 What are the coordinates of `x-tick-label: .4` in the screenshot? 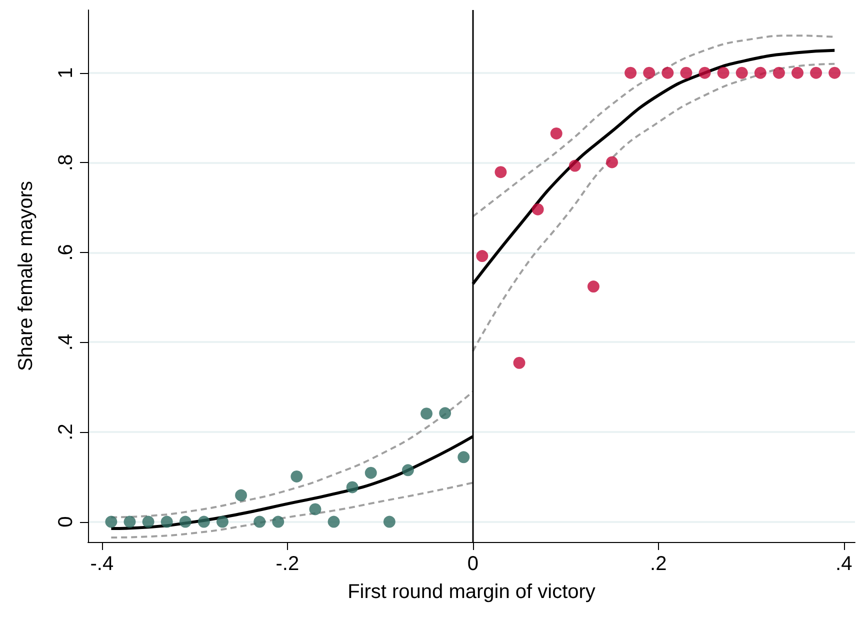 It's located at (844, 564).